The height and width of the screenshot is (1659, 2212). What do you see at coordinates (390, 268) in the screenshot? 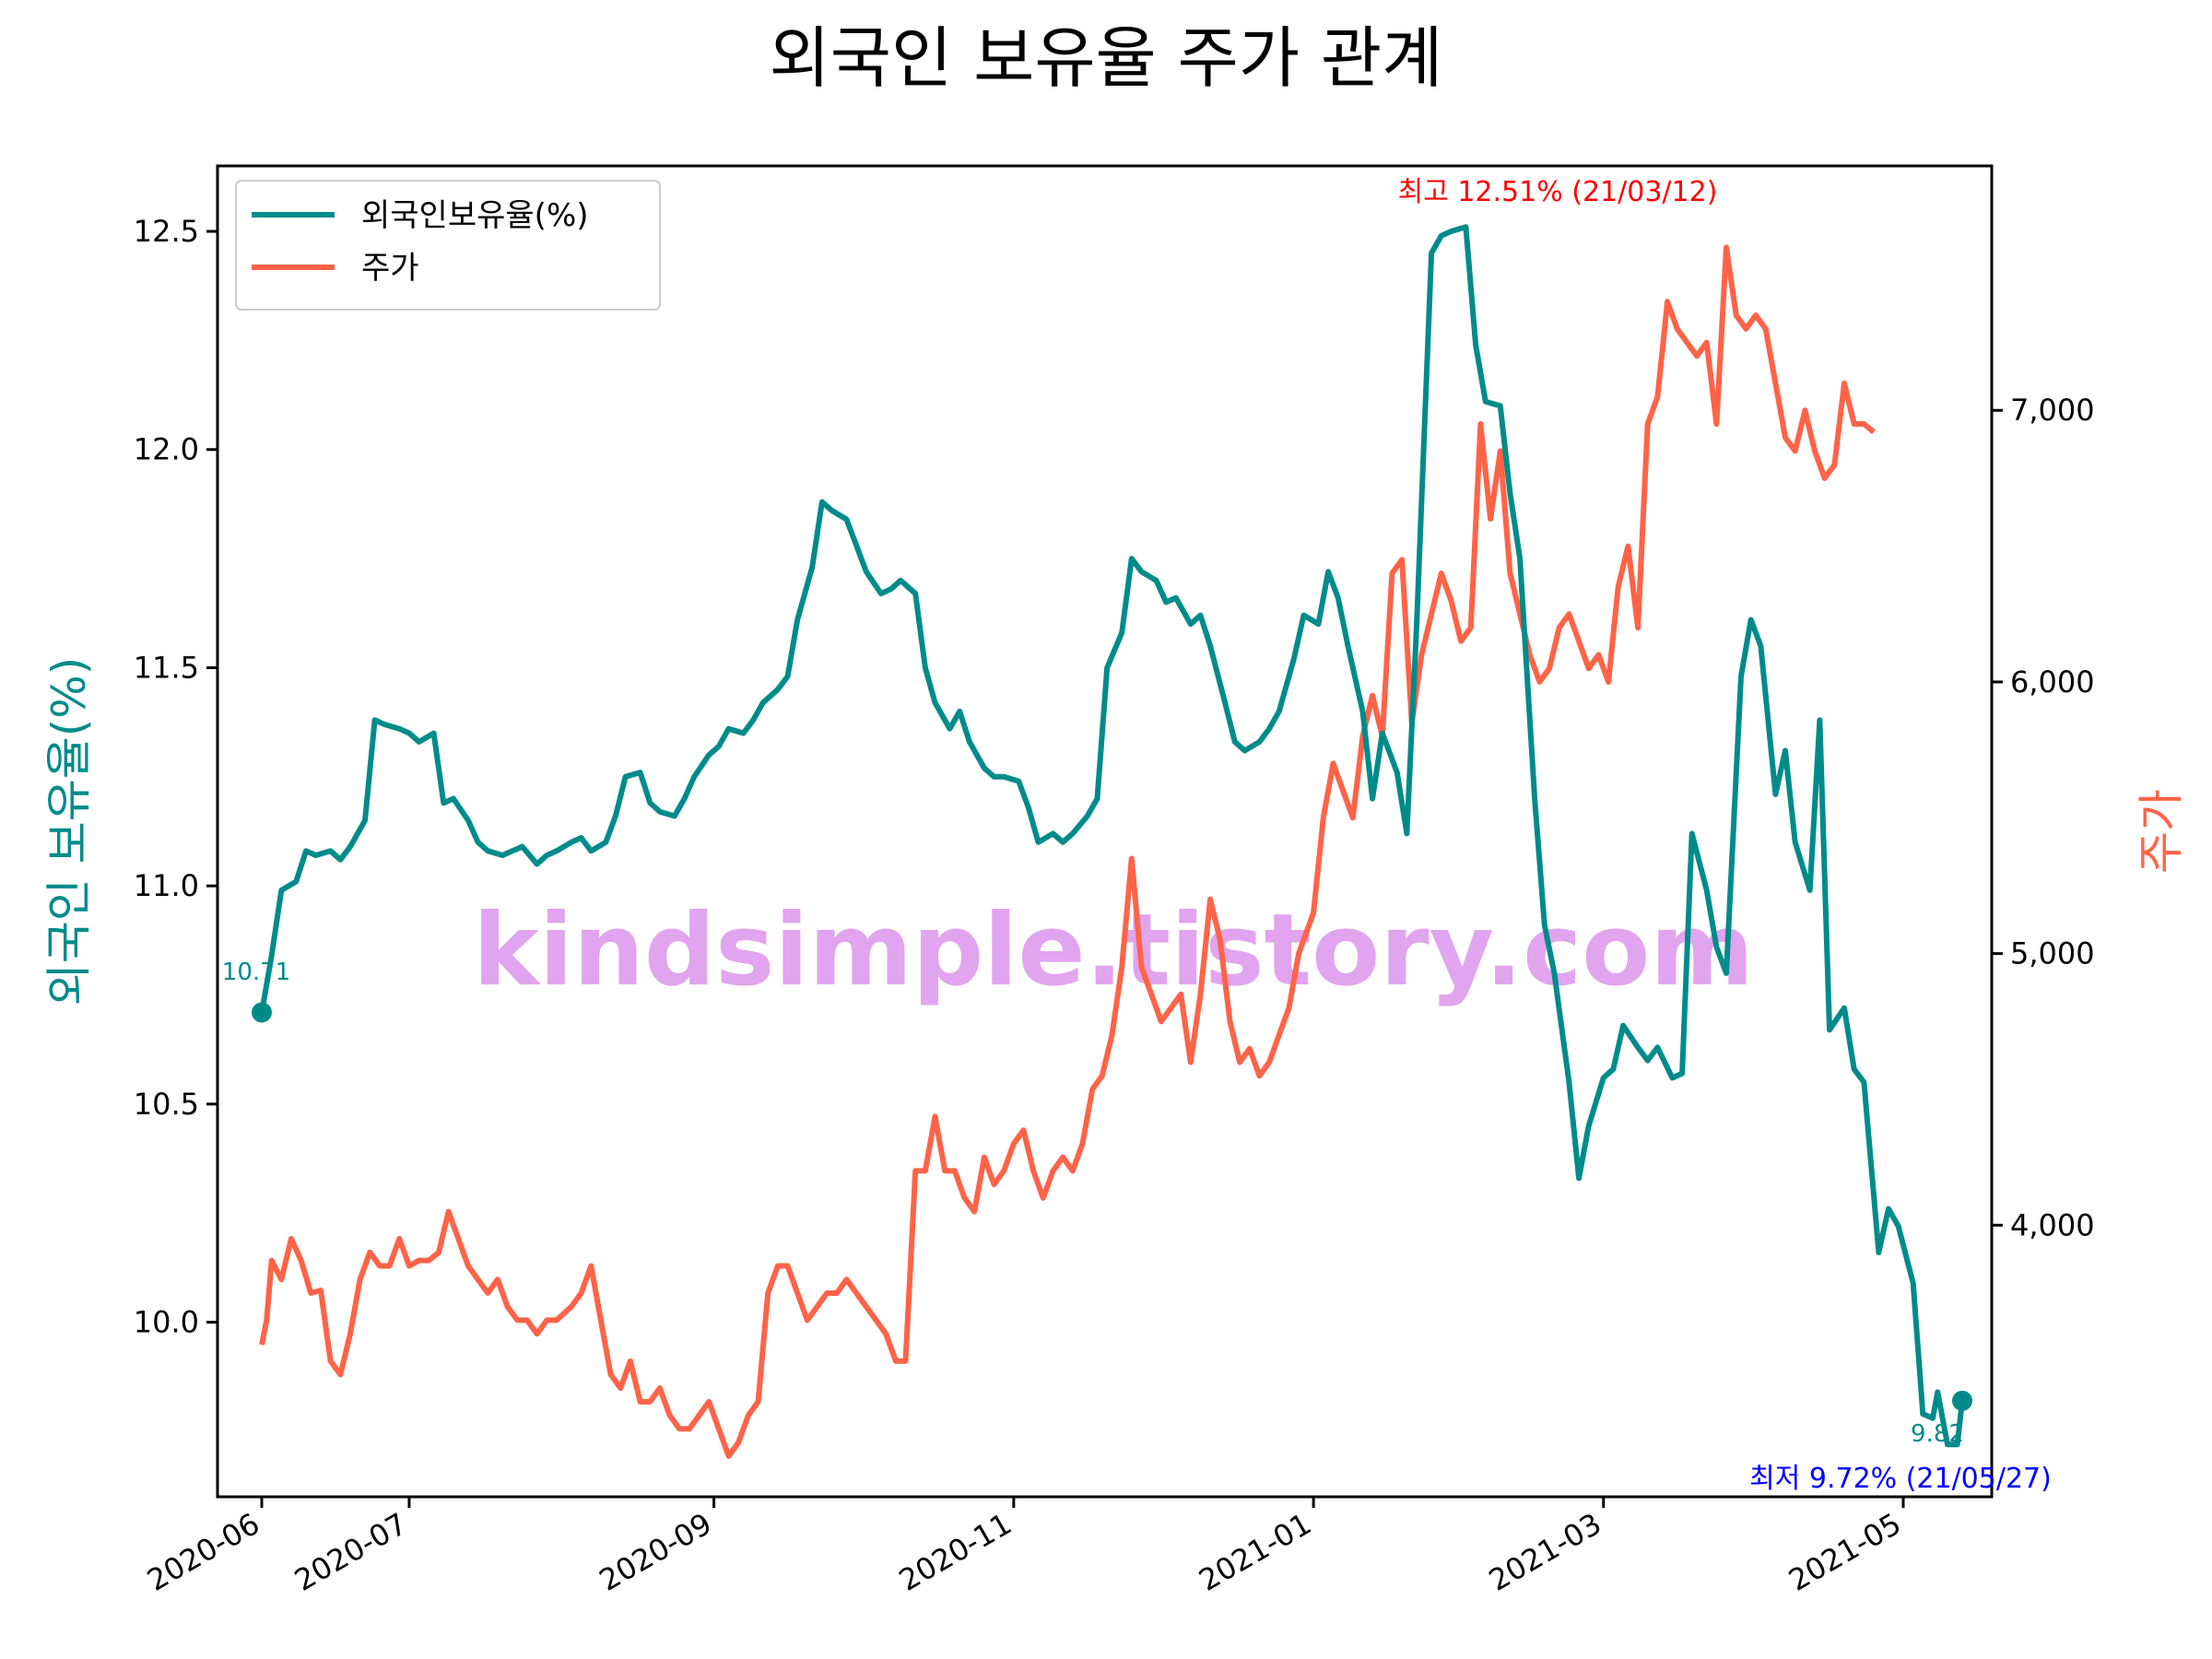
I see `legend-label-price: 주가` at bounding box center [390, 268].